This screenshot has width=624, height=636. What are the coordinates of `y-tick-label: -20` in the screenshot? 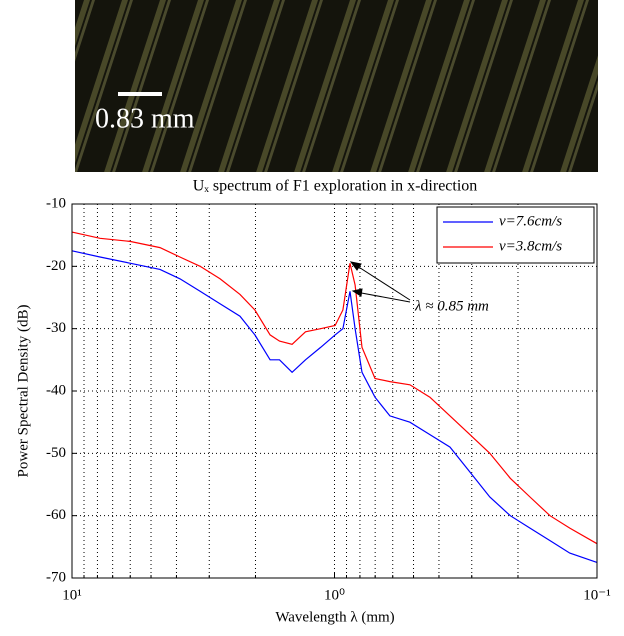 It's located at (56, 266).